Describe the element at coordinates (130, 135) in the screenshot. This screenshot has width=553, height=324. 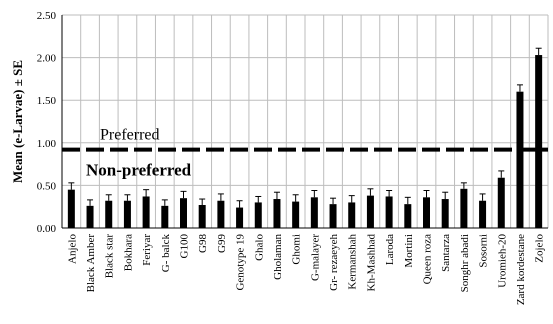
I see `preferred-label: Preferred` at that location.